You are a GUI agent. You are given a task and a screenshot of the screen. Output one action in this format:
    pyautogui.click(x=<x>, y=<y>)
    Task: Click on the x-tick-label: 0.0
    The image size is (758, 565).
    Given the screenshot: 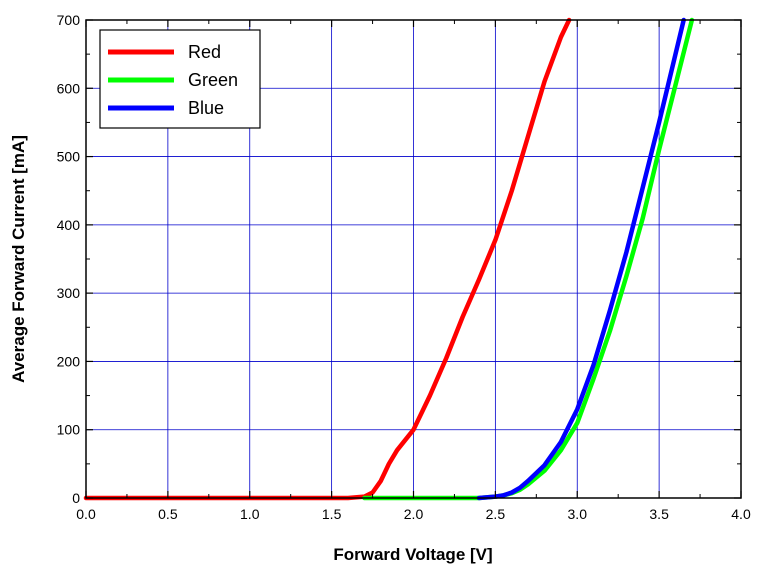 What is the action you would take?
    pyautogui.click(x=86, y=514)
    